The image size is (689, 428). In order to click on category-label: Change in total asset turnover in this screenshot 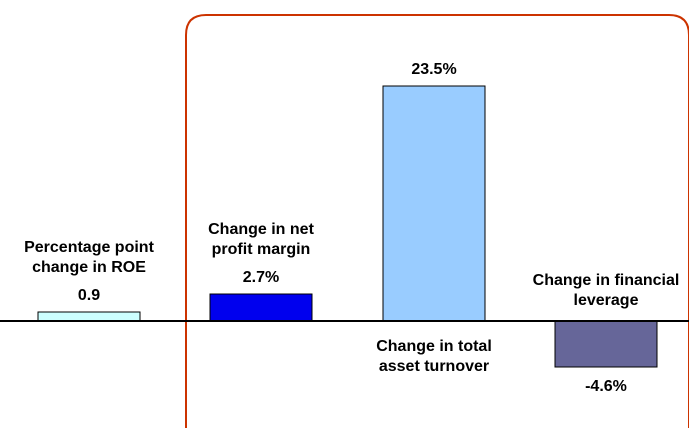, I will do `click(434, 356)`.